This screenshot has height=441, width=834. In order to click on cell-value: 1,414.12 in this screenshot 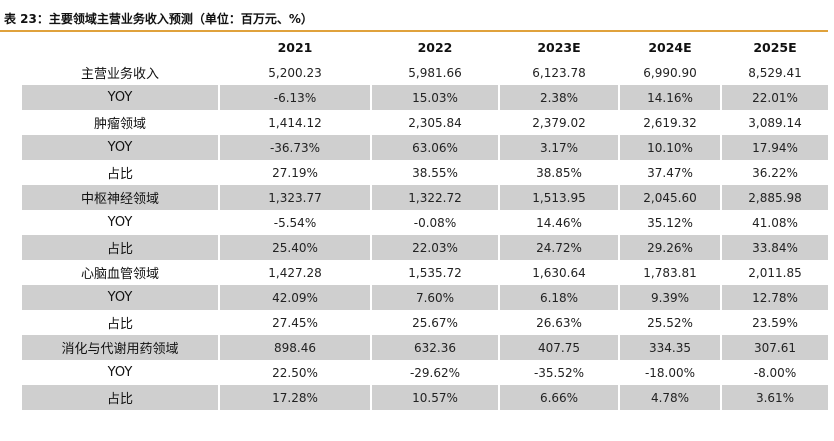, I will do `click(295, 122)`.